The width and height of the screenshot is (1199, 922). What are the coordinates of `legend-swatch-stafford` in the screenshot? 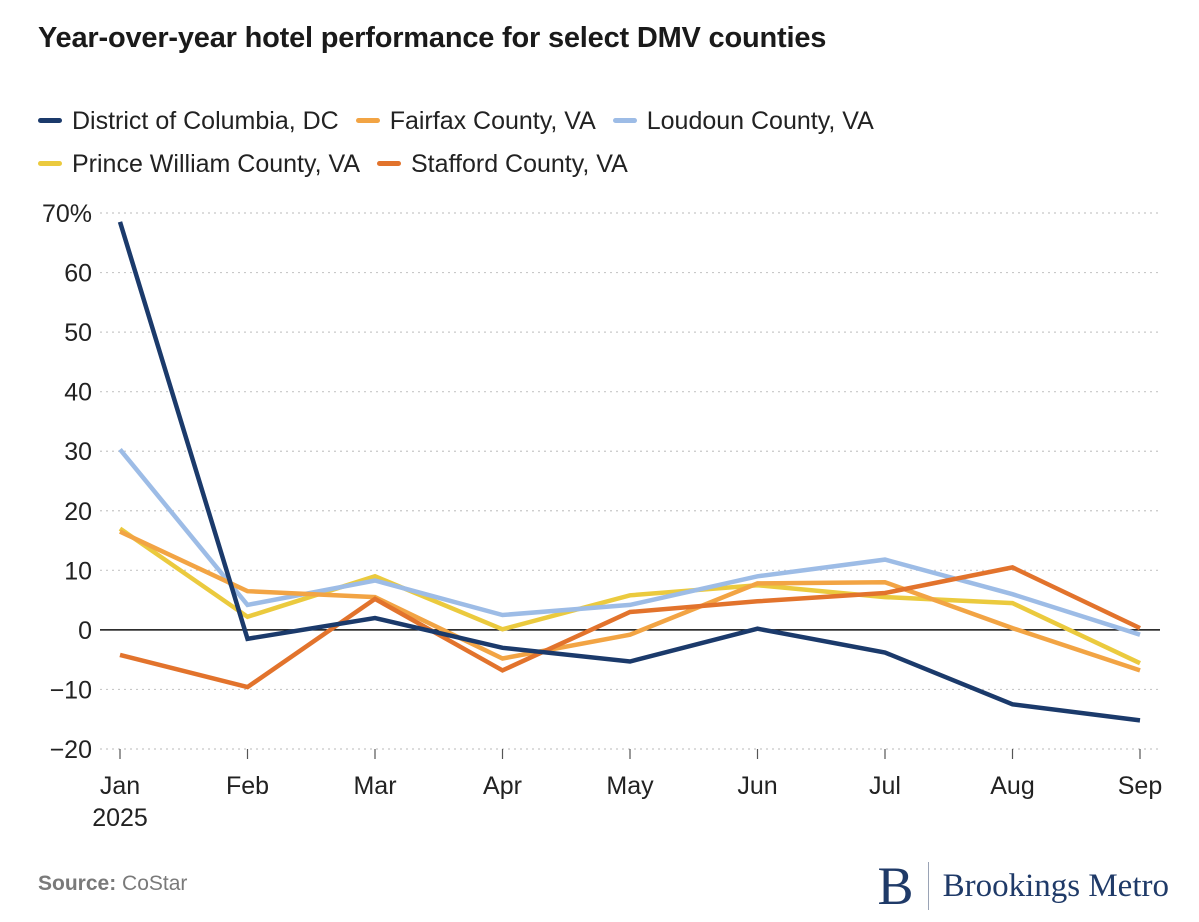 It's located at (389, 163).